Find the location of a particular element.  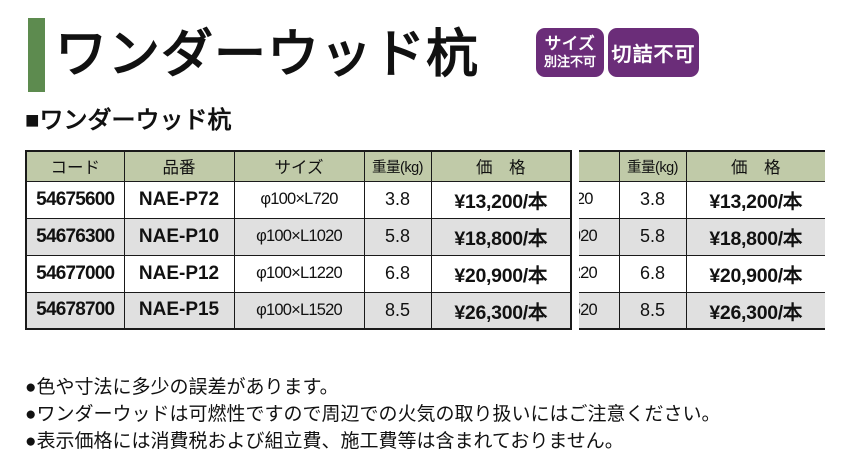

cell-code: 54675600 is located at coordinates (75, 199).